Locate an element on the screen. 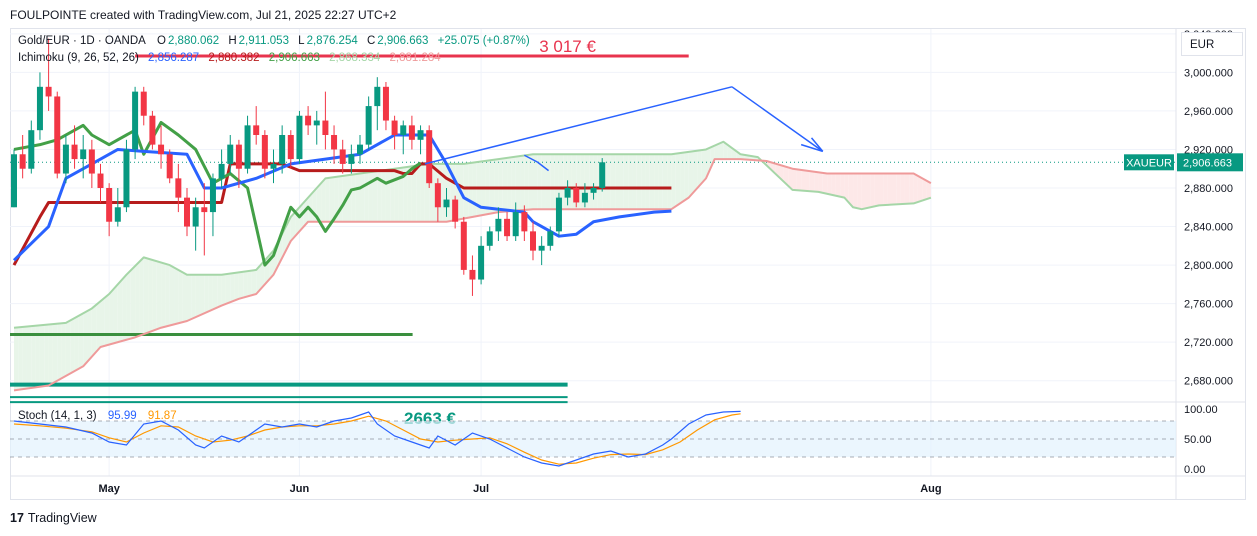 The width and height of the screenshot is (1257, 536). close-value: 2,906.663 is located at coordinates (403, 41).